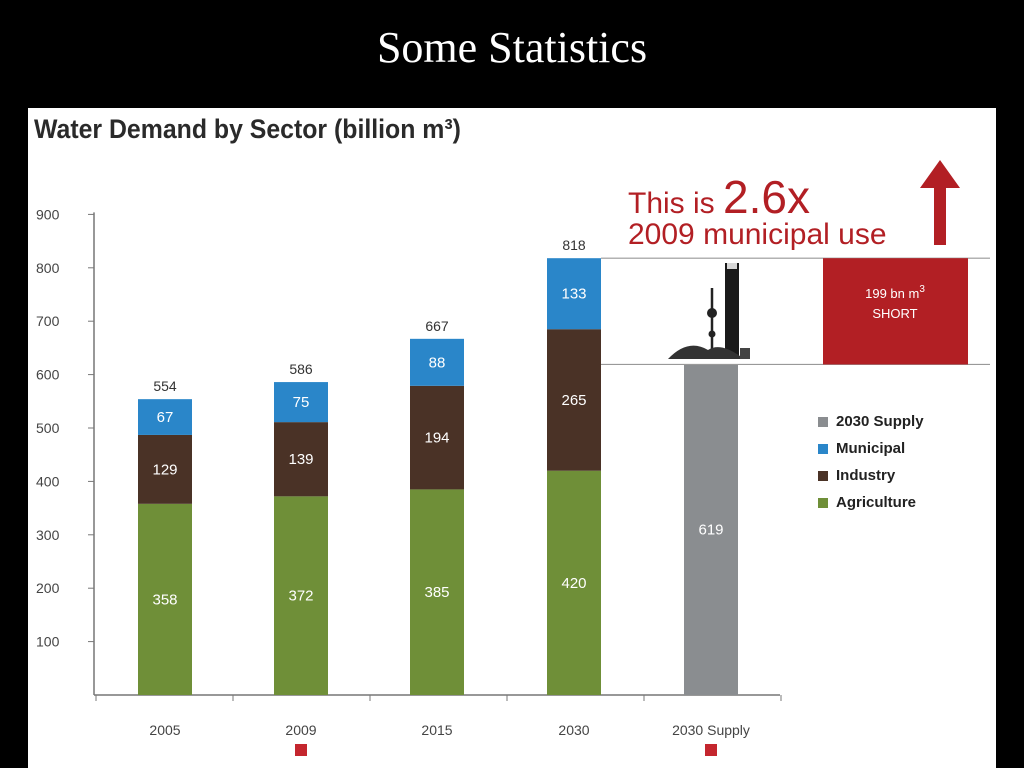 The height and width of the screenshot is (768, 1024). Describe the element at coordinates (732, 266) in the screenshot. I see `tower-top-icon` at that location.